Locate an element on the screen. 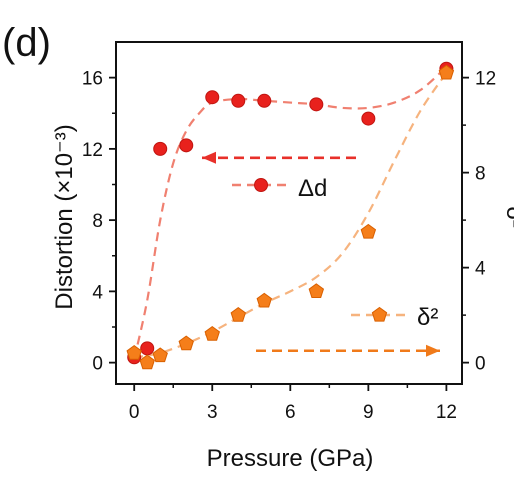 This screenshot has height=478, width=514. x-tick-label: 9 is located at coordinates (368, 412).